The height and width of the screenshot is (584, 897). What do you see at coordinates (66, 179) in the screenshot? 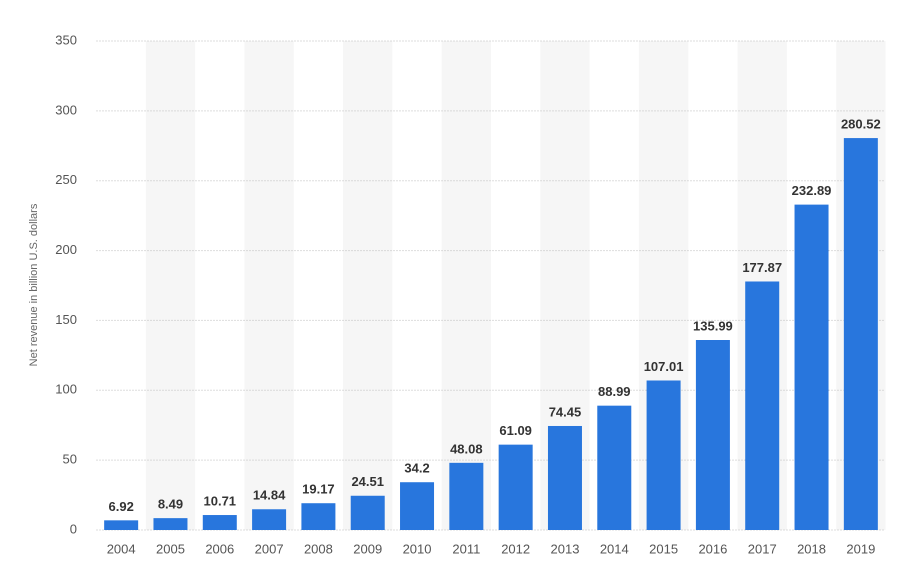
I see `y-tick-label: 250` at bounding box center [66, 179].